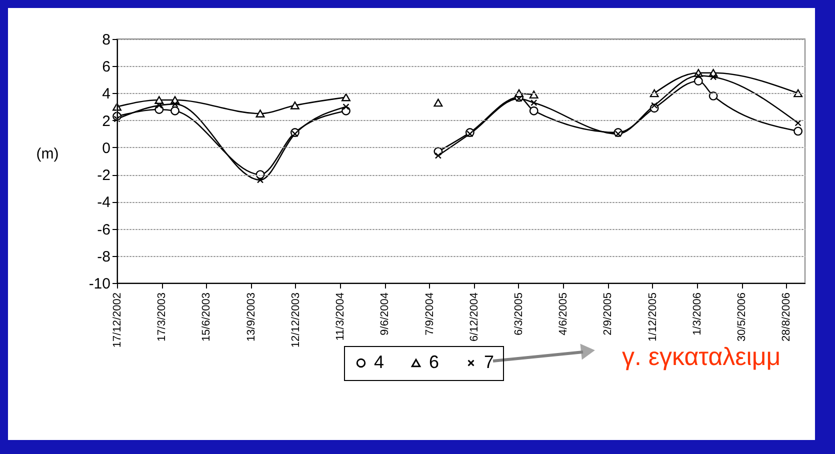 This screenshot has width=835, height=454. Describe the element at coordinates (434, 362) in the screenshot. I see `legend-label: 6` at that location.